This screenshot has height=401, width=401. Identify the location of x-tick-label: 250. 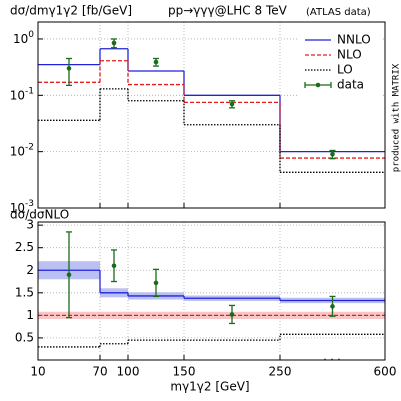
(280, 372).